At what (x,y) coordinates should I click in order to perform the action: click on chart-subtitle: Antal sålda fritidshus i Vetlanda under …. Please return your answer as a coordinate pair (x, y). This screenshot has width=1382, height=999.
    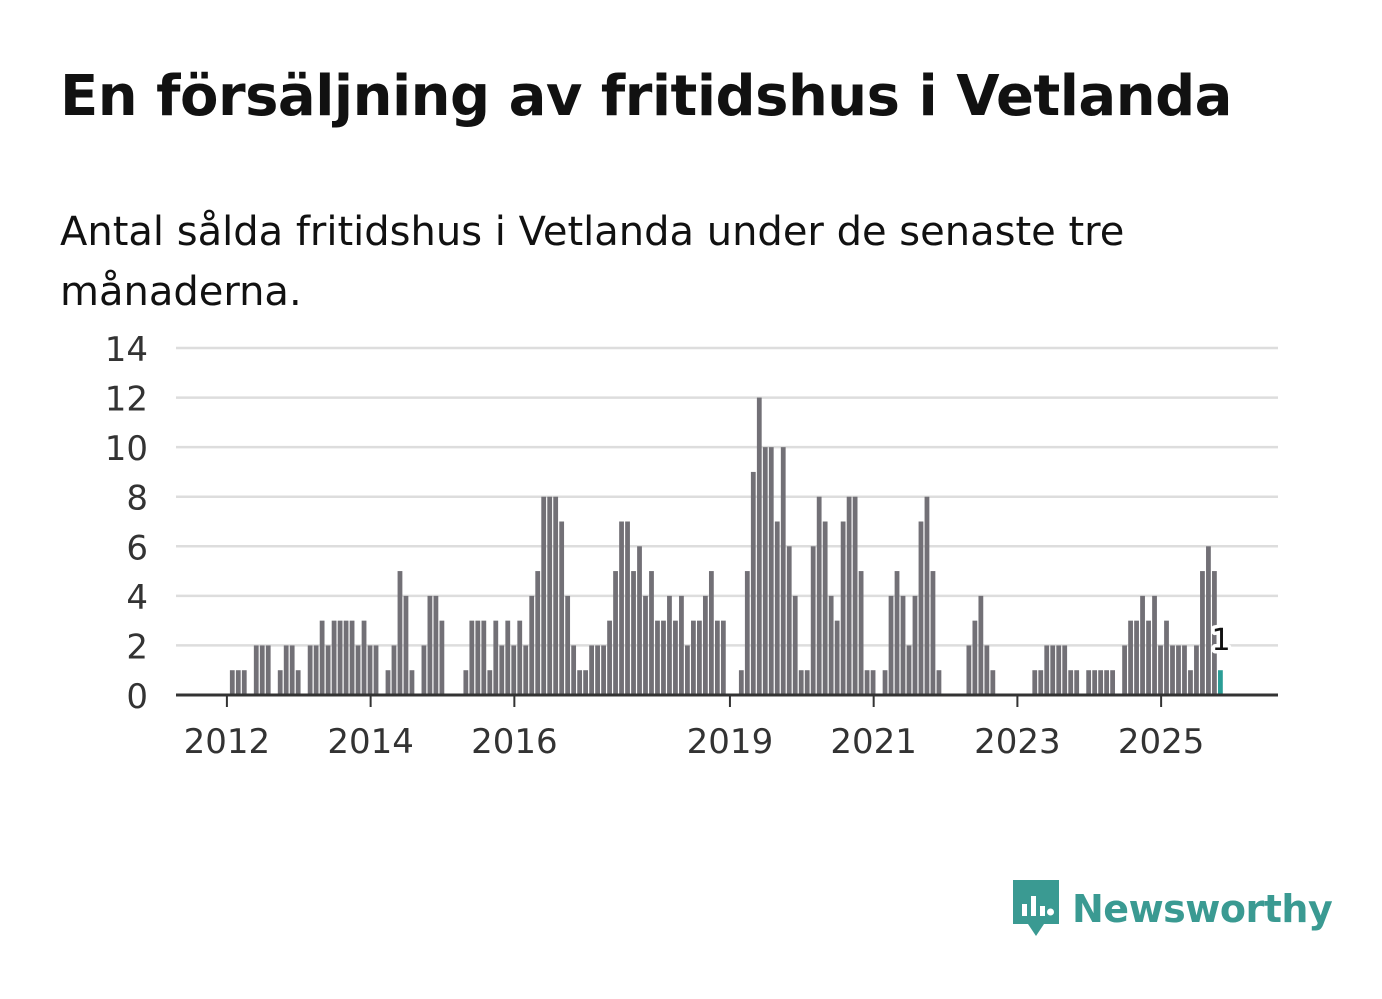
    Looking at the image, I should click on (592, 262).